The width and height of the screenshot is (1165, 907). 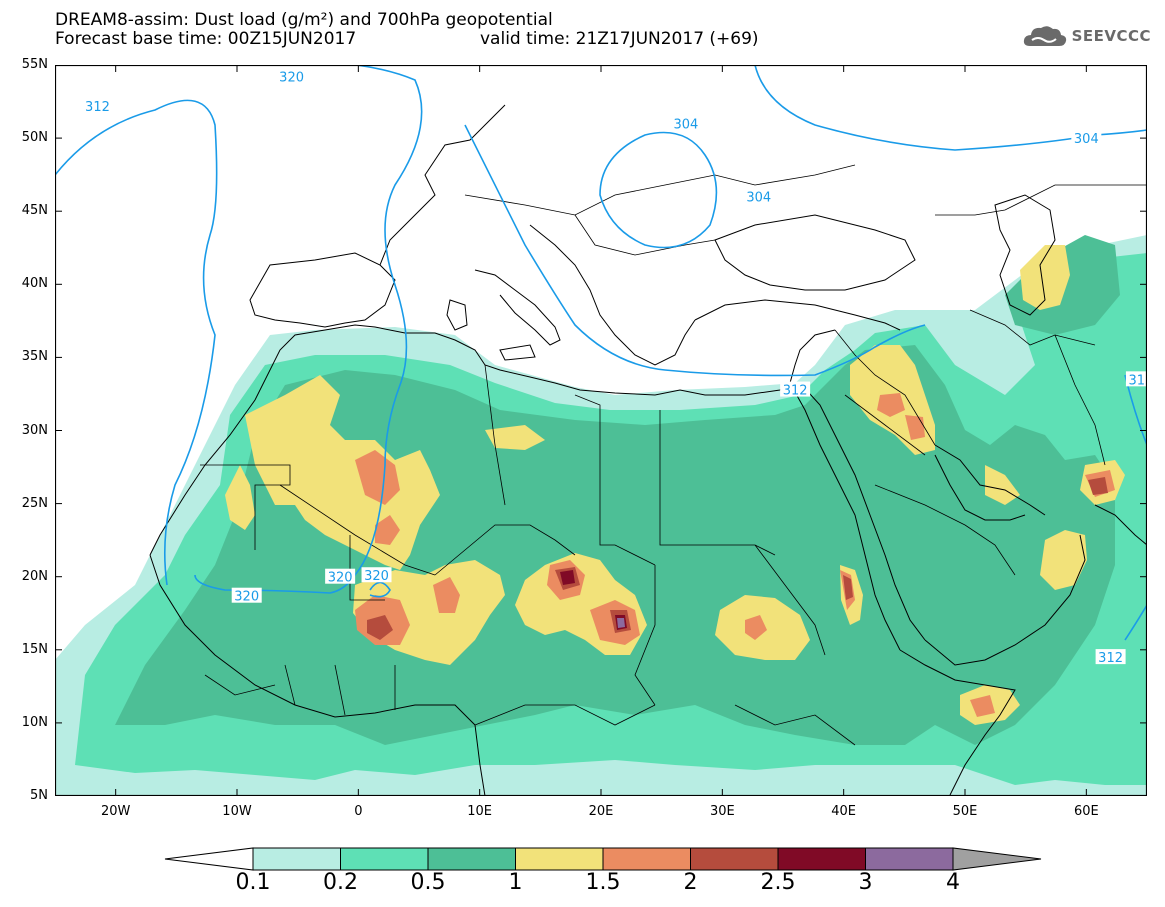 I want to click on lat-label: 25N, so click(x=34, y=503).